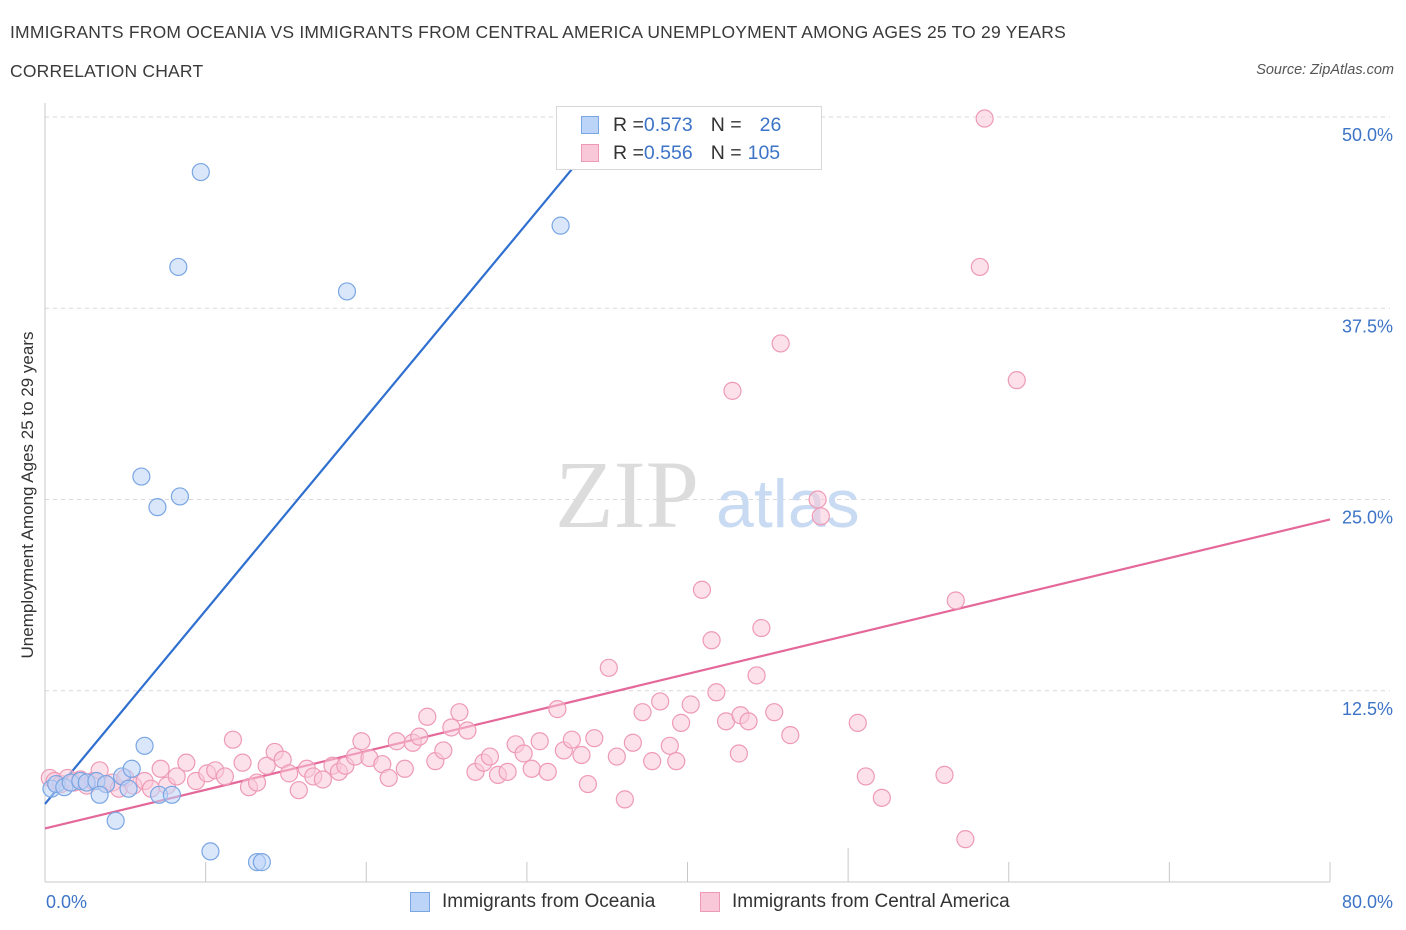  I want to click on legend-item-central-america: Immigrants from Central America, so click(855, 902).